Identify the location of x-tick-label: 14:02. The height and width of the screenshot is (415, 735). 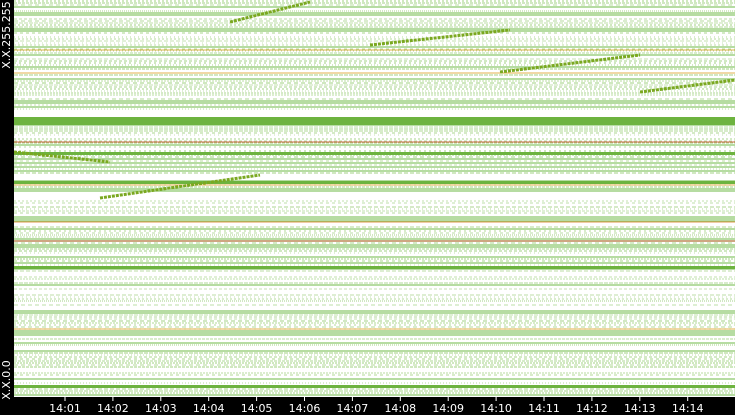
(113, 408).